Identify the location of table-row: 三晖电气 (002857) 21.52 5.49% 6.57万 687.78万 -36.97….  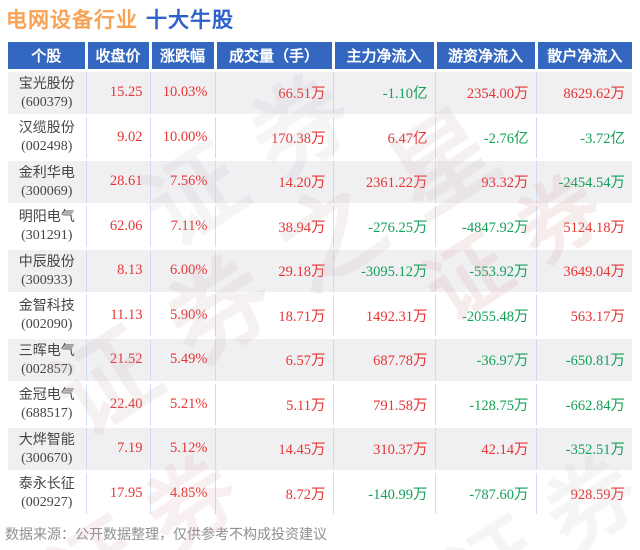
(320, 359).